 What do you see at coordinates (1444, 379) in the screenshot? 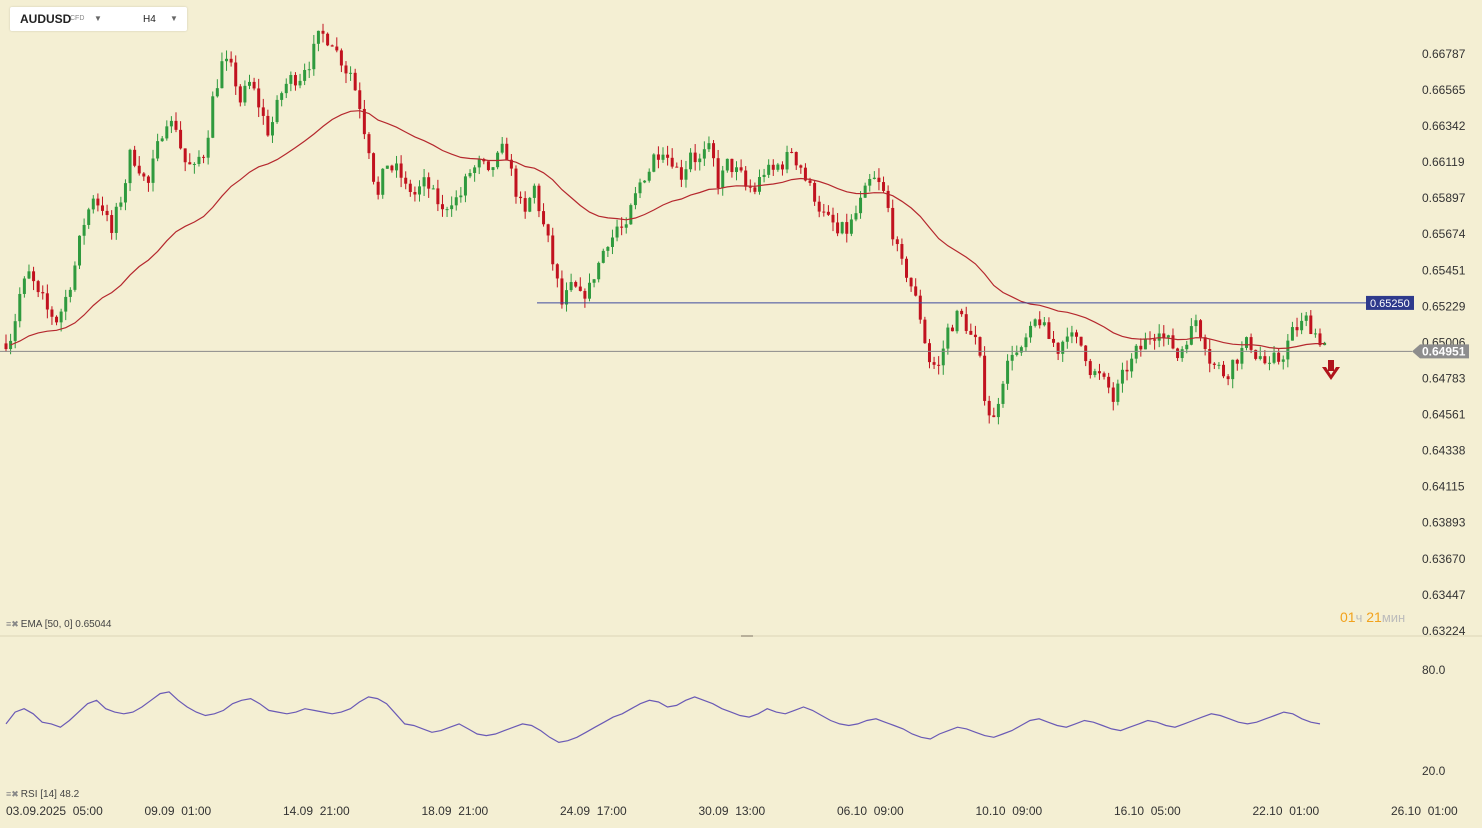
I see `price-tick-label: 0.64783` at bounding box center [1444, 379].